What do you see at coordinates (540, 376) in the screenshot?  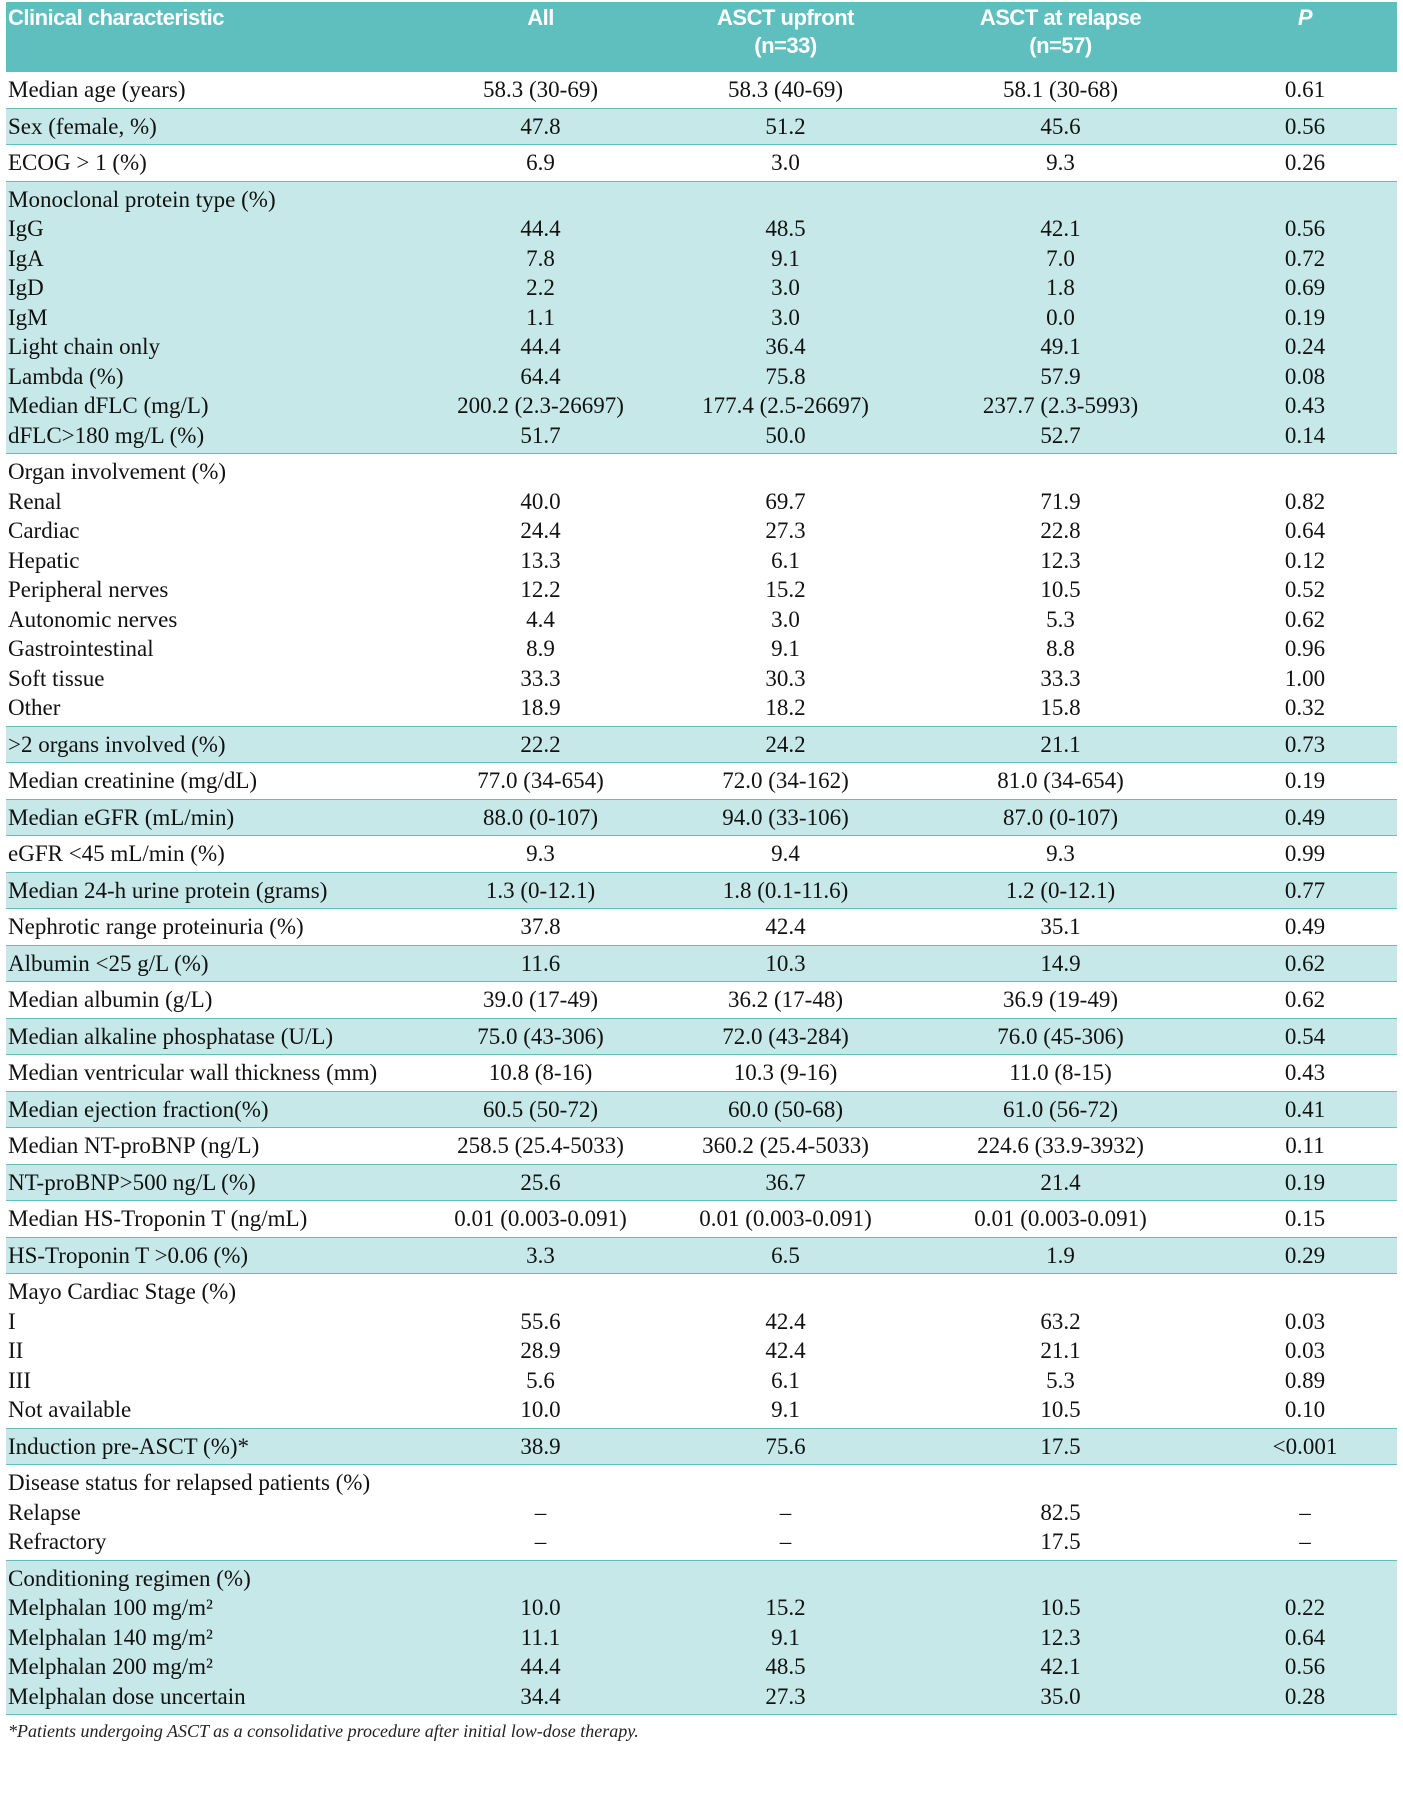 I see `cell-line: 64.4` at bounding box center [540, 376].